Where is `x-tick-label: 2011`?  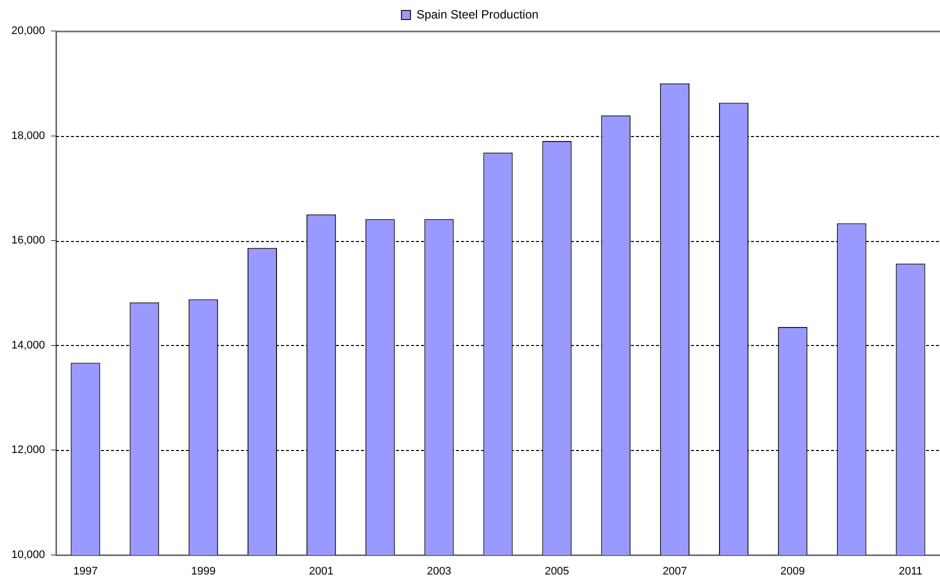
x-tick-label: 2011 is located at coordinates (910, 572).